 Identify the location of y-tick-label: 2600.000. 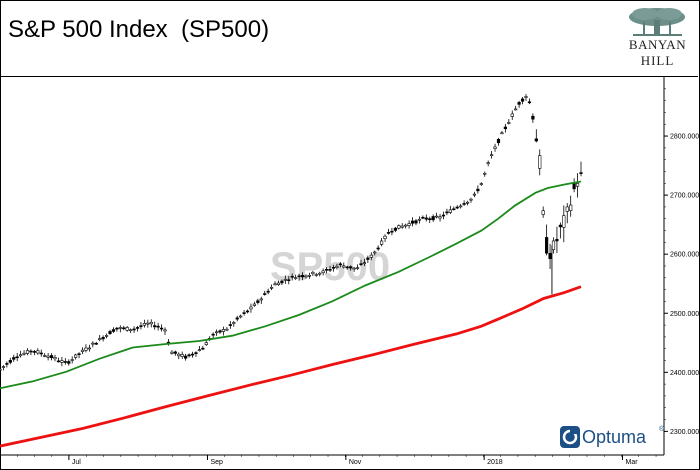
(684, 255).